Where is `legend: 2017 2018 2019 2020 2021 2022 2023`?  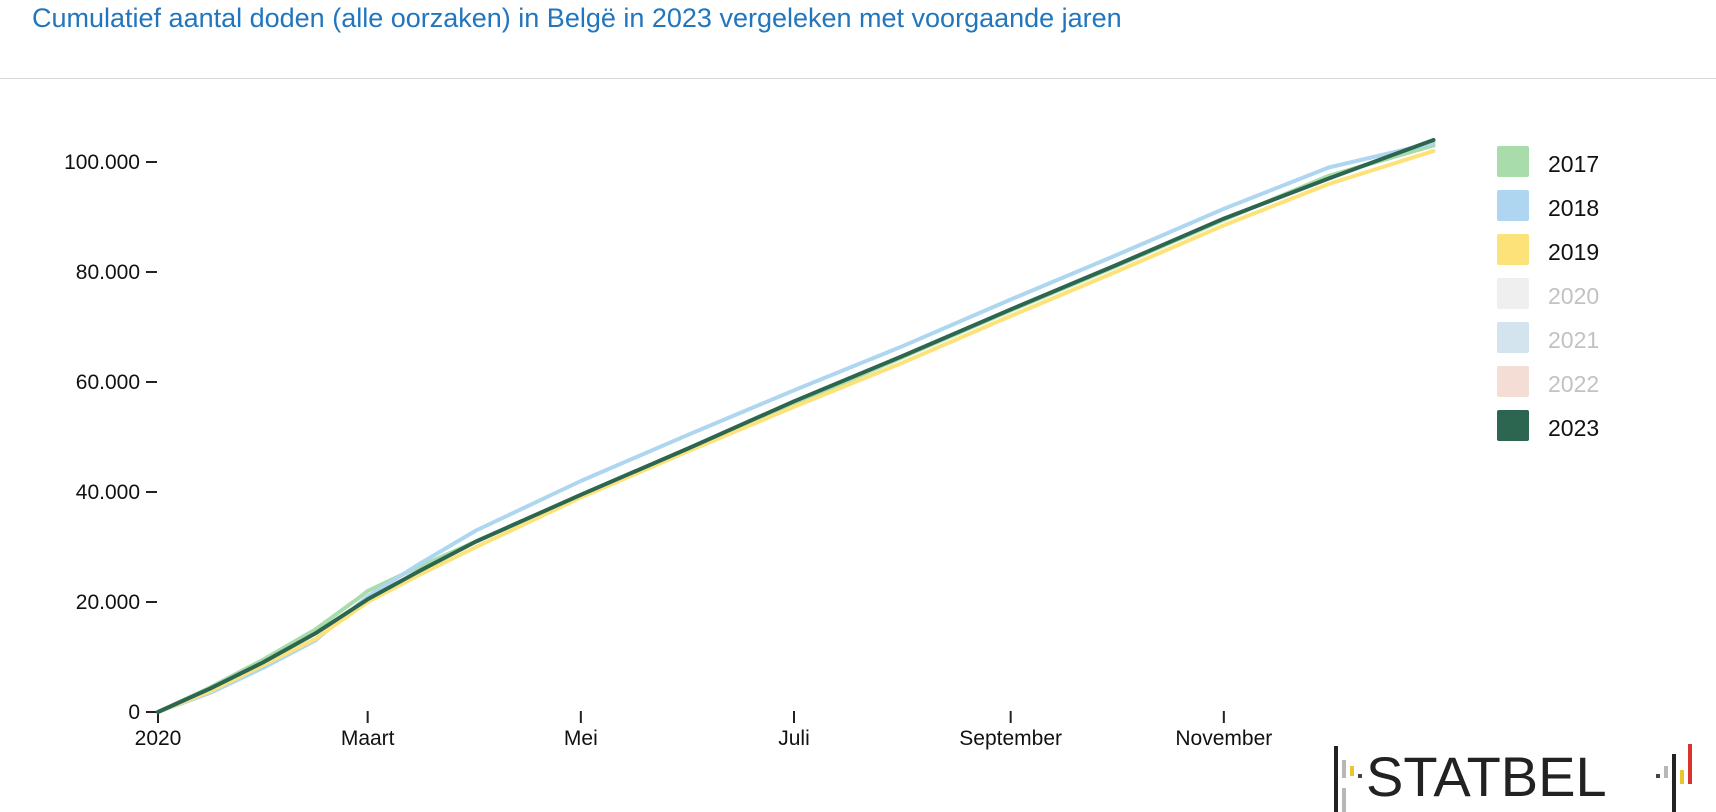
legend: 2017 2018 2019 2020 2021 2022 2023 is located at coordinates (1548, 293).